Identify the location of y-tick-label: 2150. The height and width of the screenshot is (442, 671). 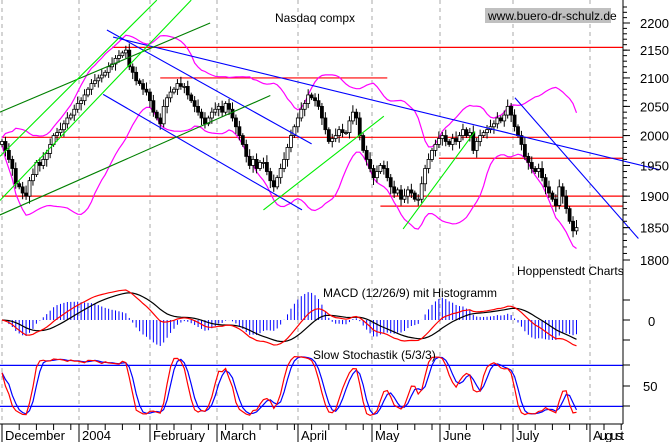
(654, 50).